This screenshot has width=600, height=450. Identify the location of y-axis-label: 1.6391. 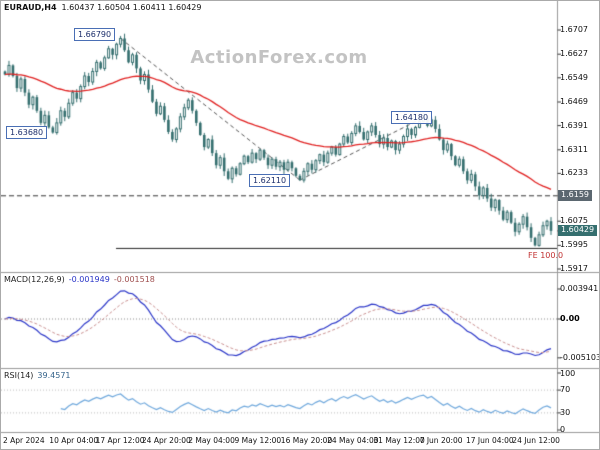
(574, 125).